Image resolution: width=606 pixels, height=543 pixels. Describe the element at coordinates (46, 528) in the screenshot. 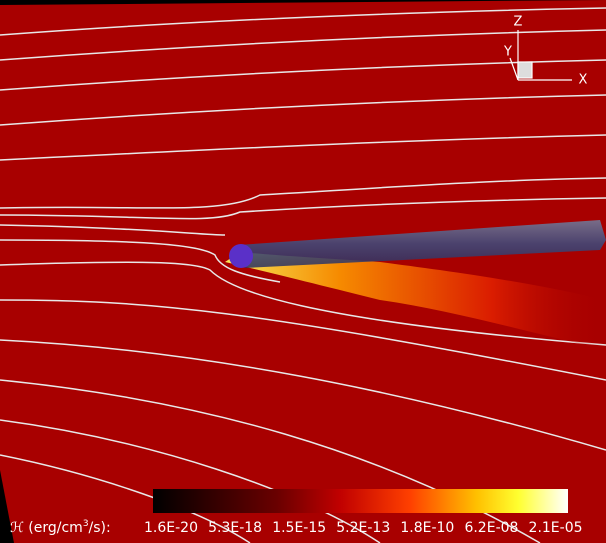

I see `label-text: ℋ (erg/cm` at that location.